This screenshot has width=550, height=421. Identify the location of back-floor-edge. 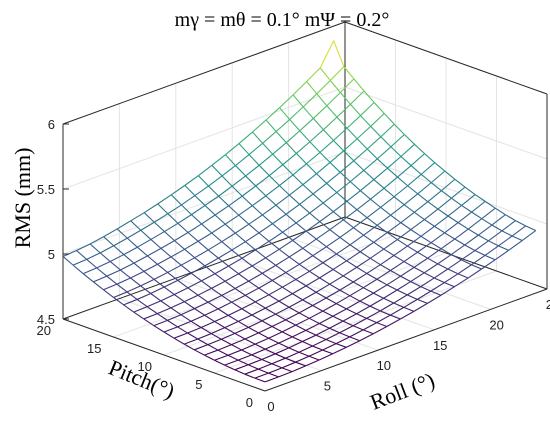
(204, 268).